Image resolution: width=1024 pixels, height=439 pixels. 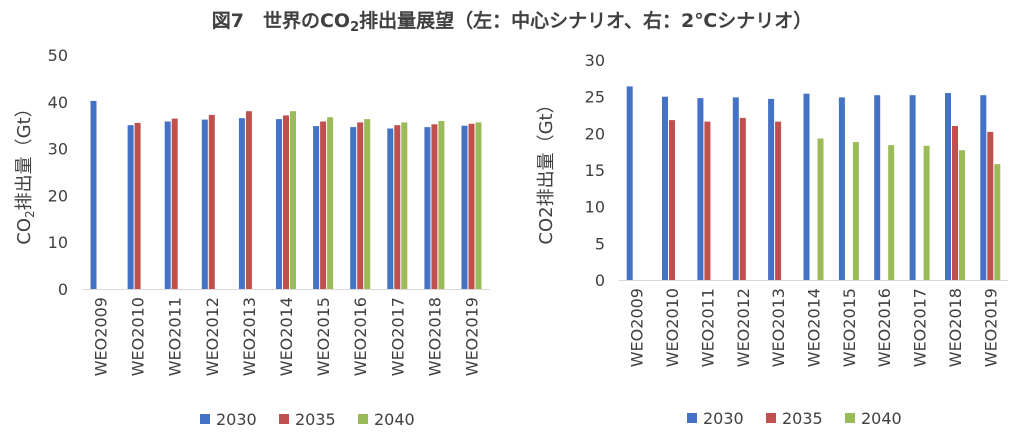 I want to click on y-axis-label-suffix: 排出量（Gt）, so click(x=24, y=154).